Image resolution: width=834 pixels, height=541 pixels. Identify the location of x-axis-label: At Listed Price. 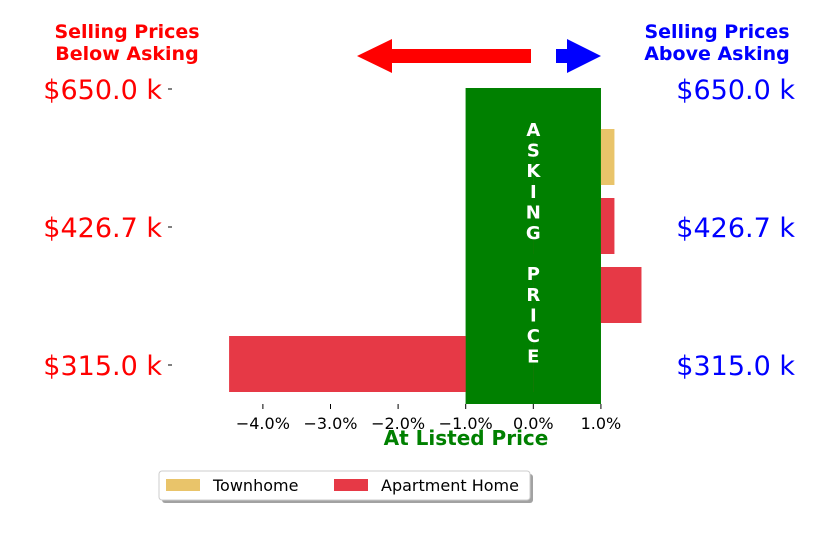
(466, 438).